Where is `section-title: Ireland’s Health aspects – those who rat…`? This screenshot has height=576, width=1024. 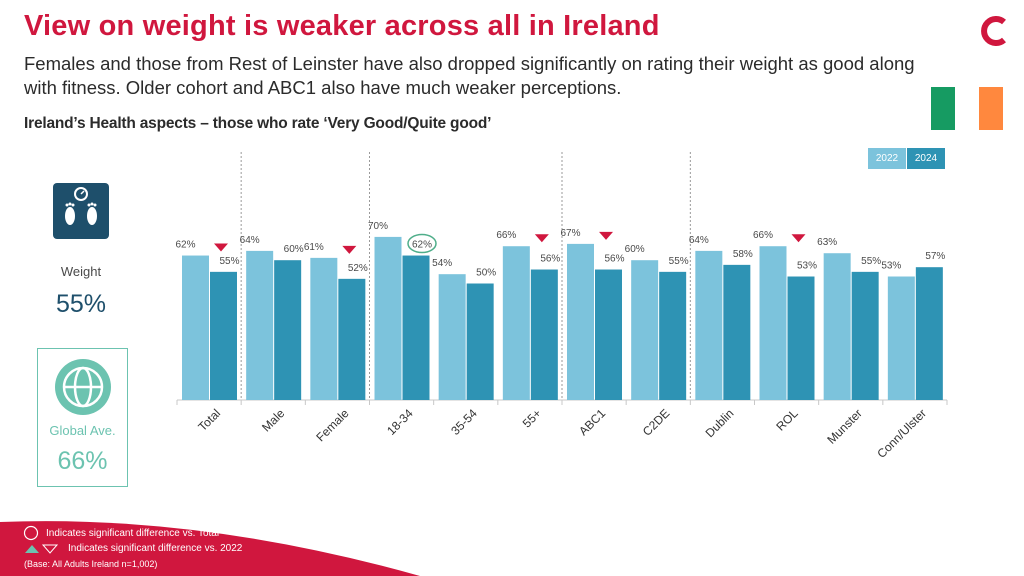
section-title: Ireland’s Health aspects – those who rat… is located at coordinates (258, 123).